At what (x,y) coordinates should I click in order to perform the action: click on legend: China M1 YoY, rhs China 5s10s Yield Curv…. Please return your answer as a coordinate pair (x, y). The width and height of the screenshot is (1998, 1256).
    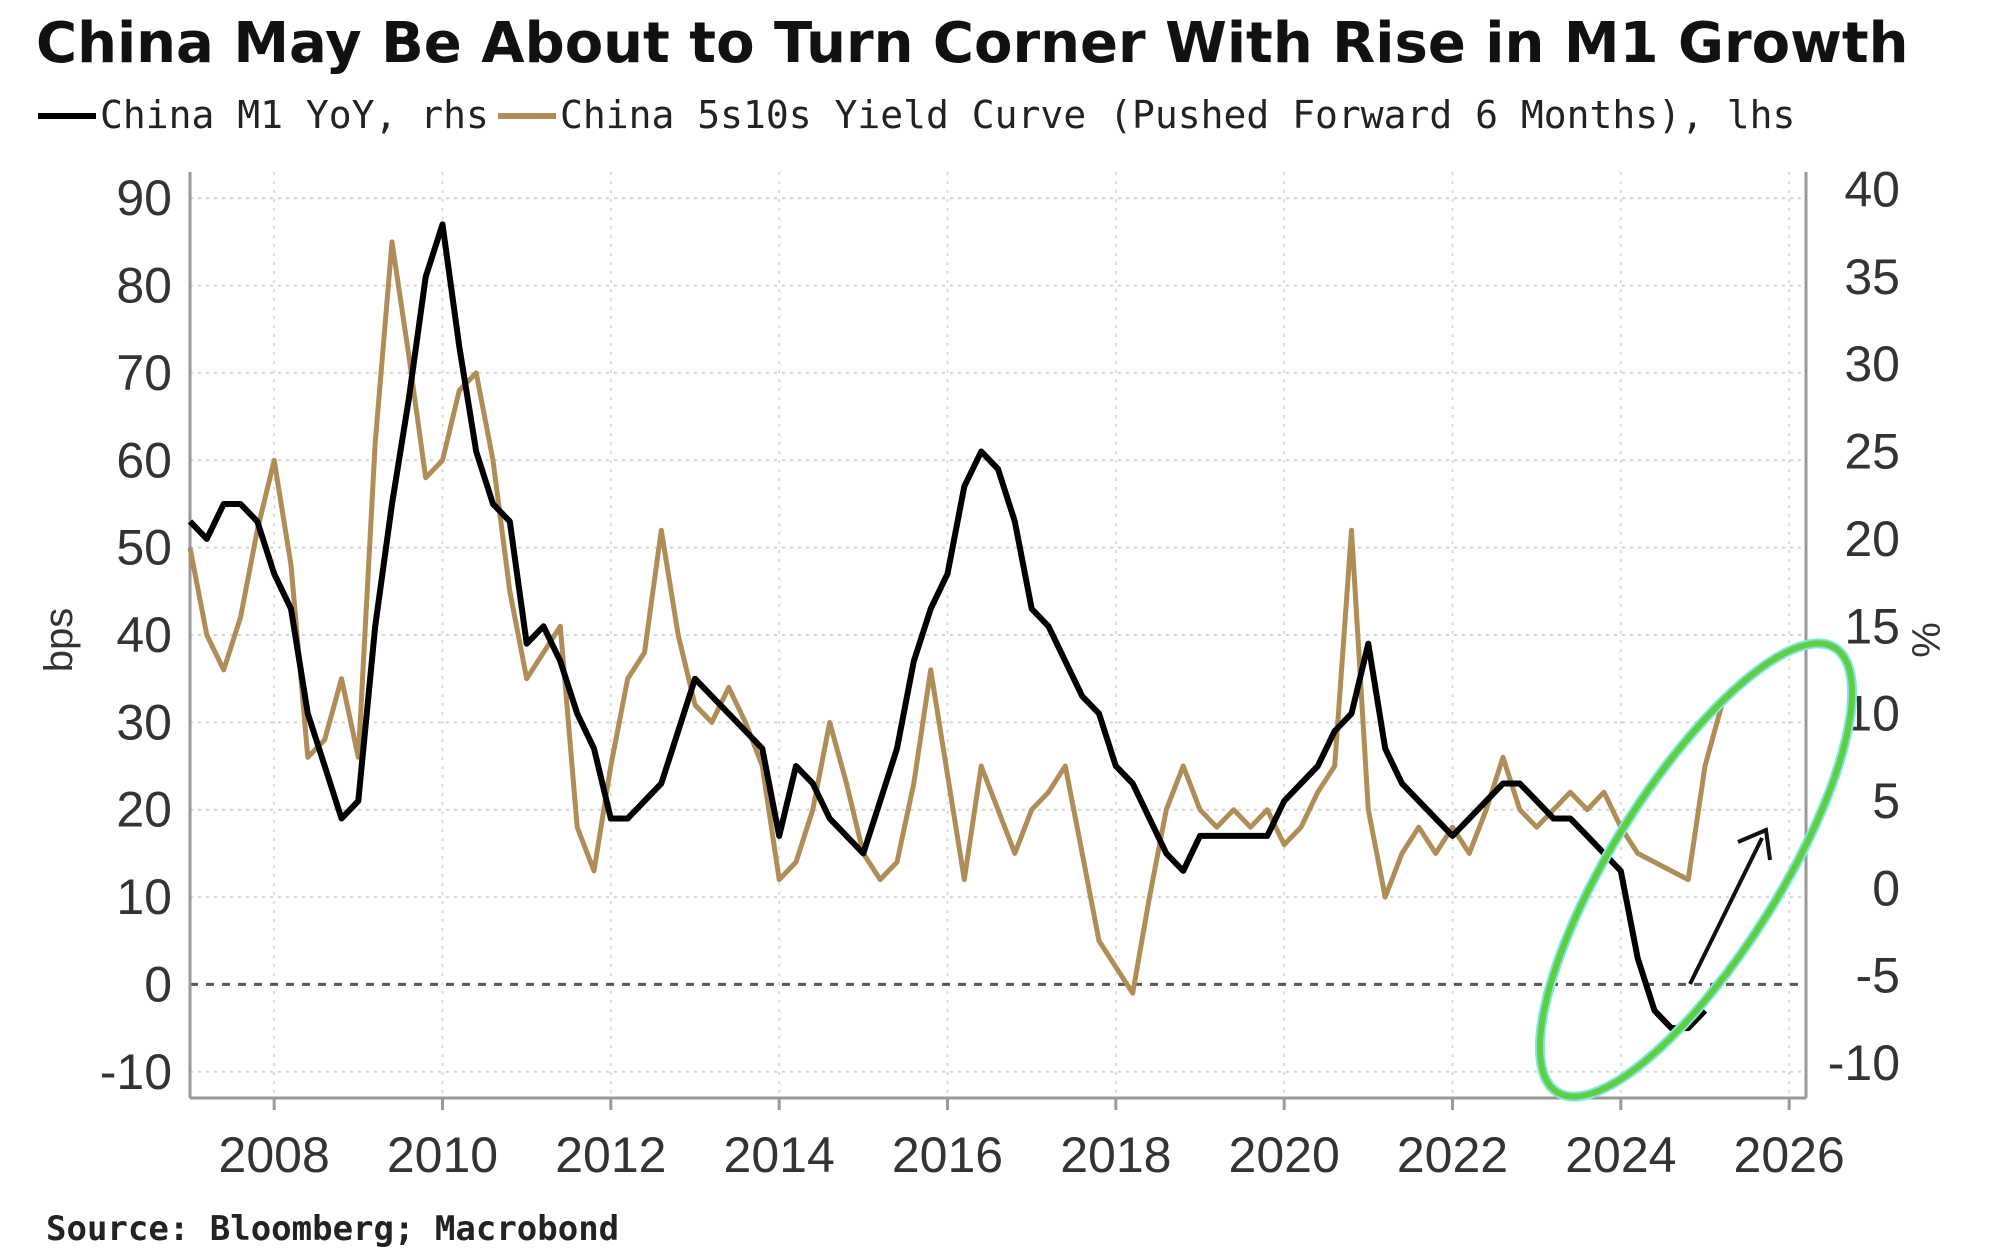
    Looking at the image, I should click on (916, 115).